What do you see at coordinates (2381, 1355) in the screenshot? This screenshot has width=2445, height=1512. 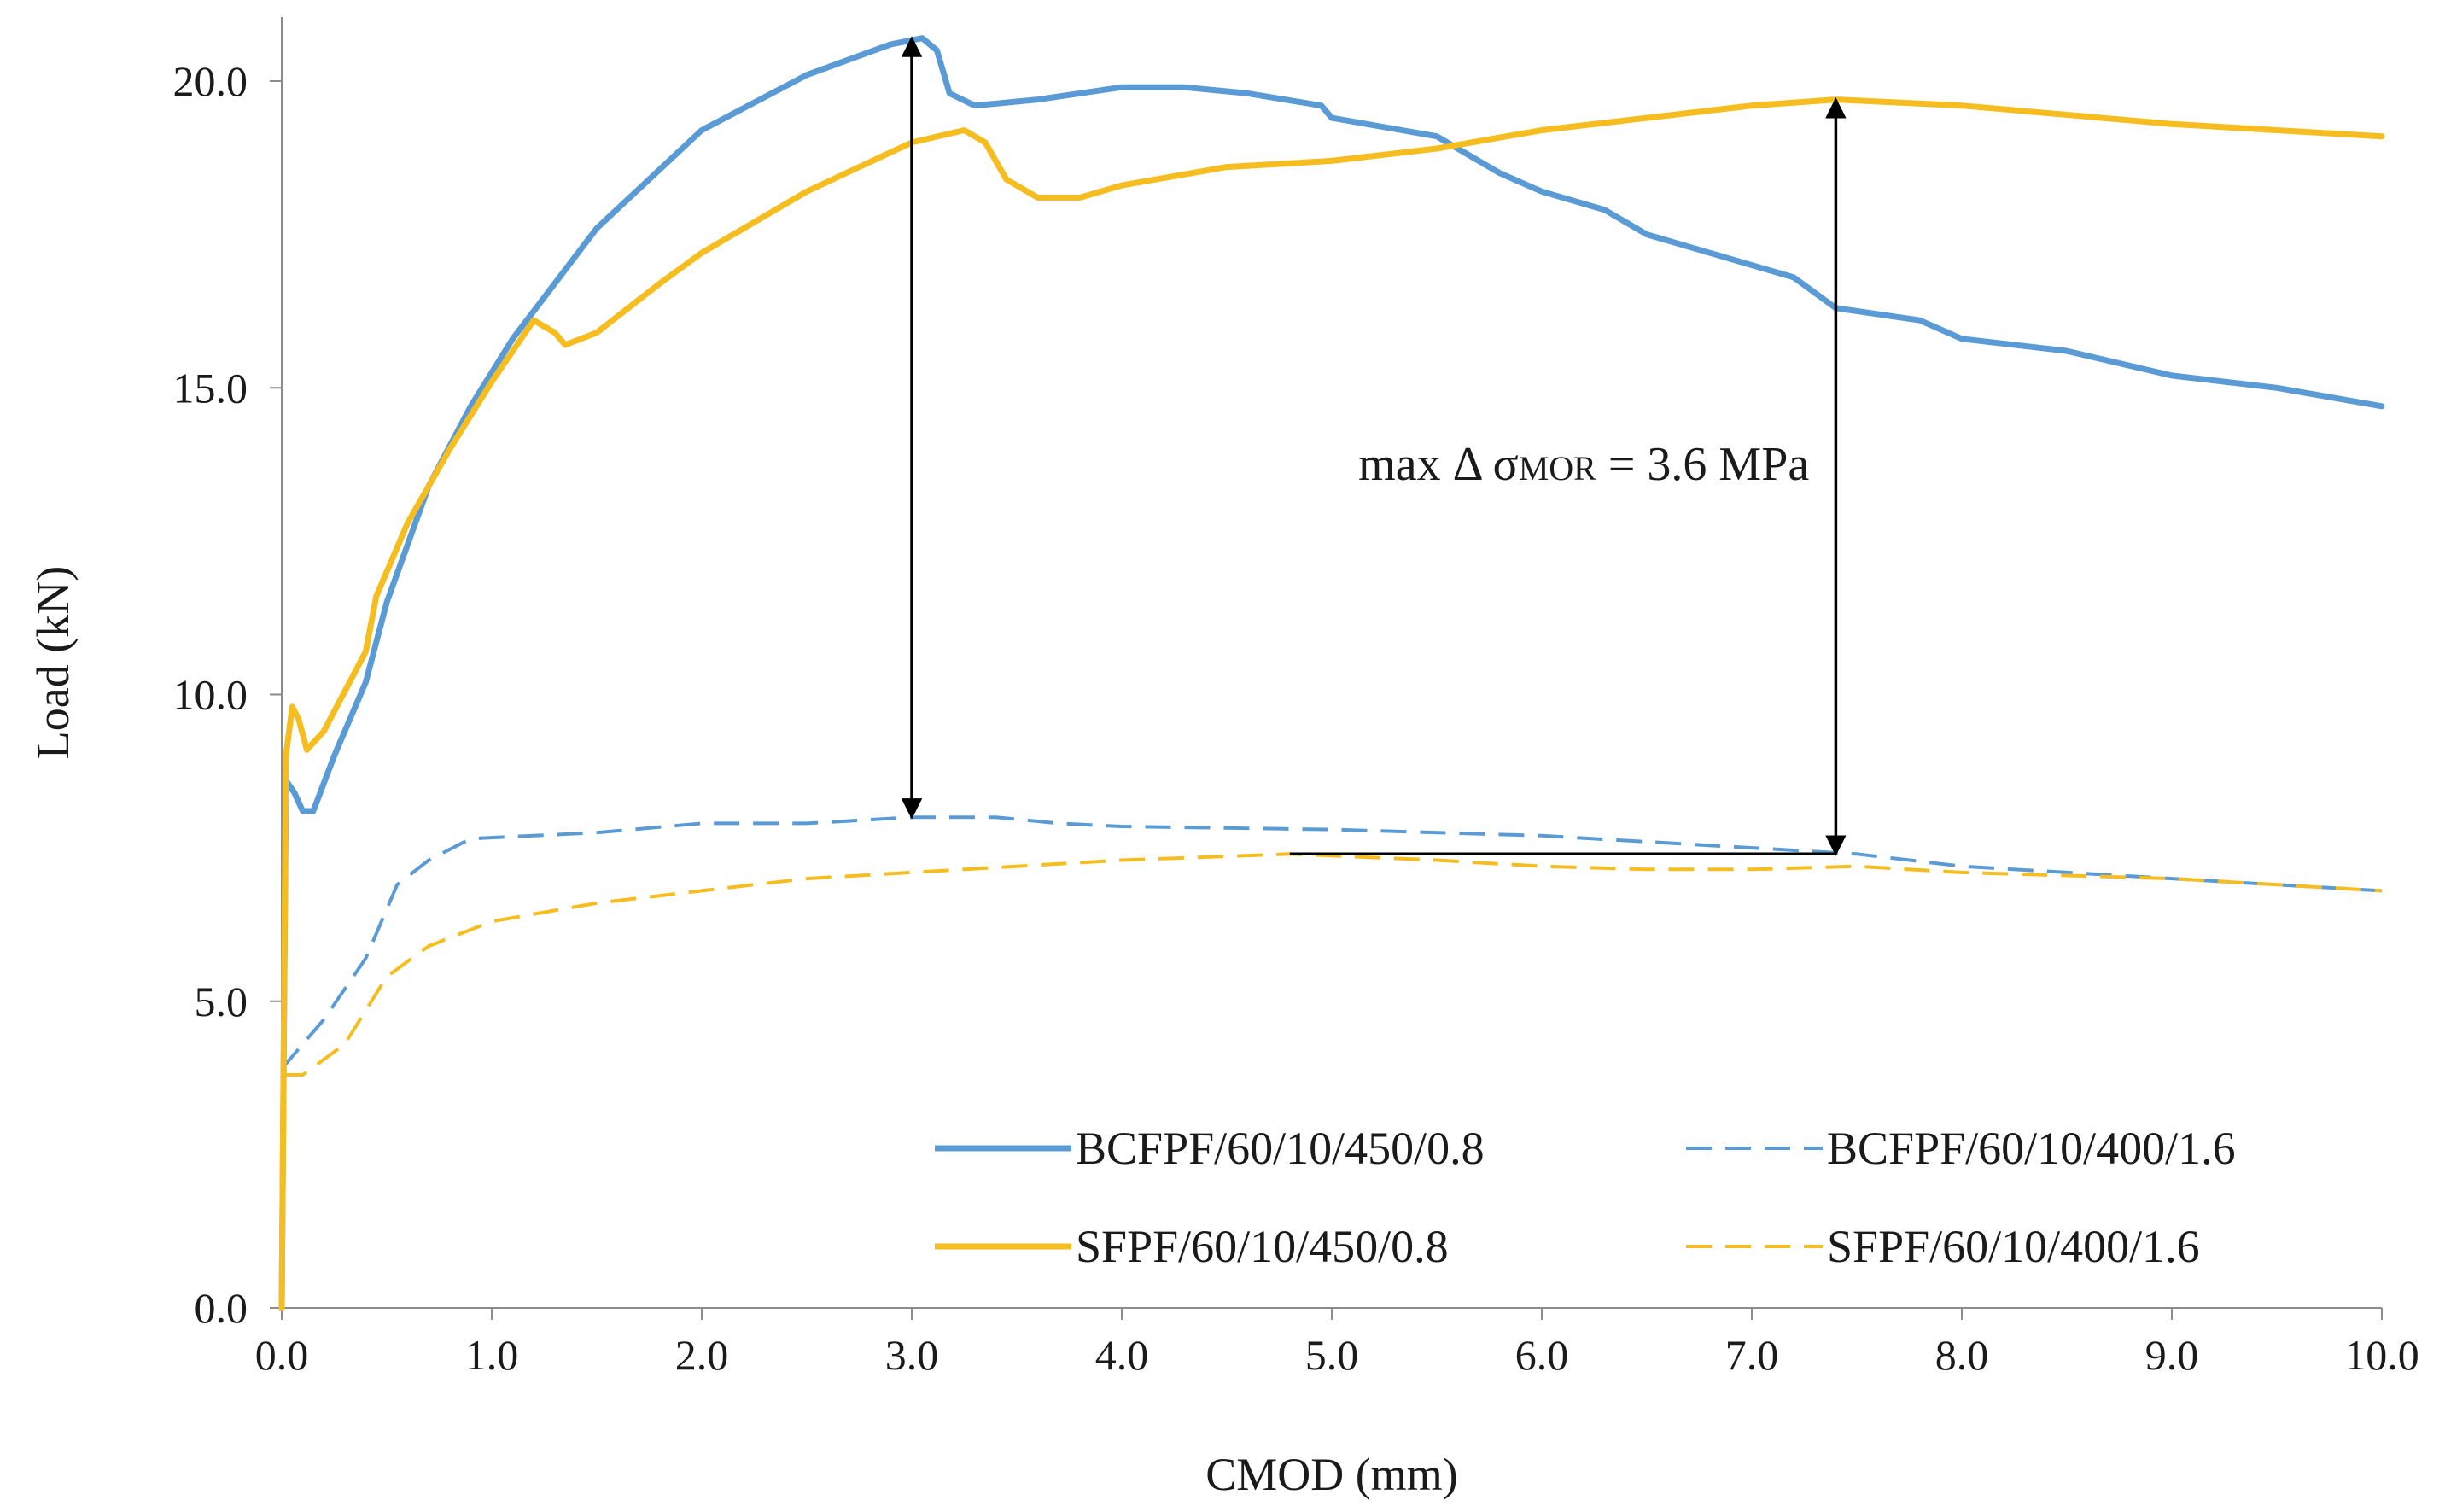 I see `x-tick-label: 10.0` at bounding box center [2381, 1355].